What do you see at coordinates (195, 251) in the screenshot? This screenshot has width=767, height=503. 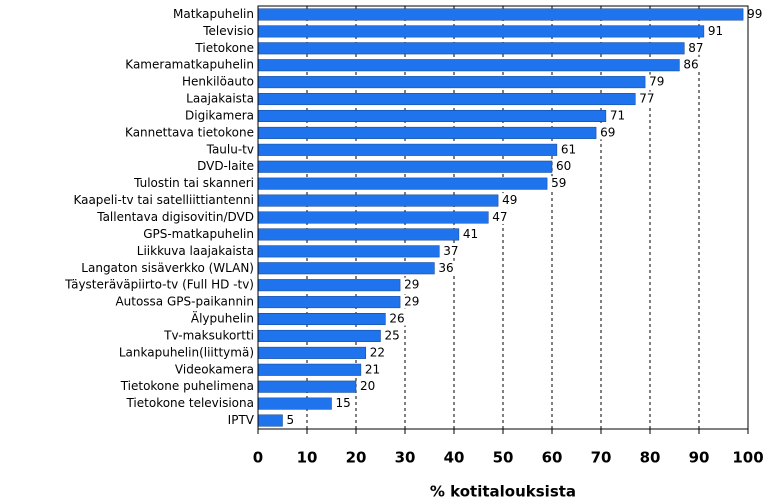 I see `y-tick-label: Liikkuva laajakaista` at bounding box center [195, 251].